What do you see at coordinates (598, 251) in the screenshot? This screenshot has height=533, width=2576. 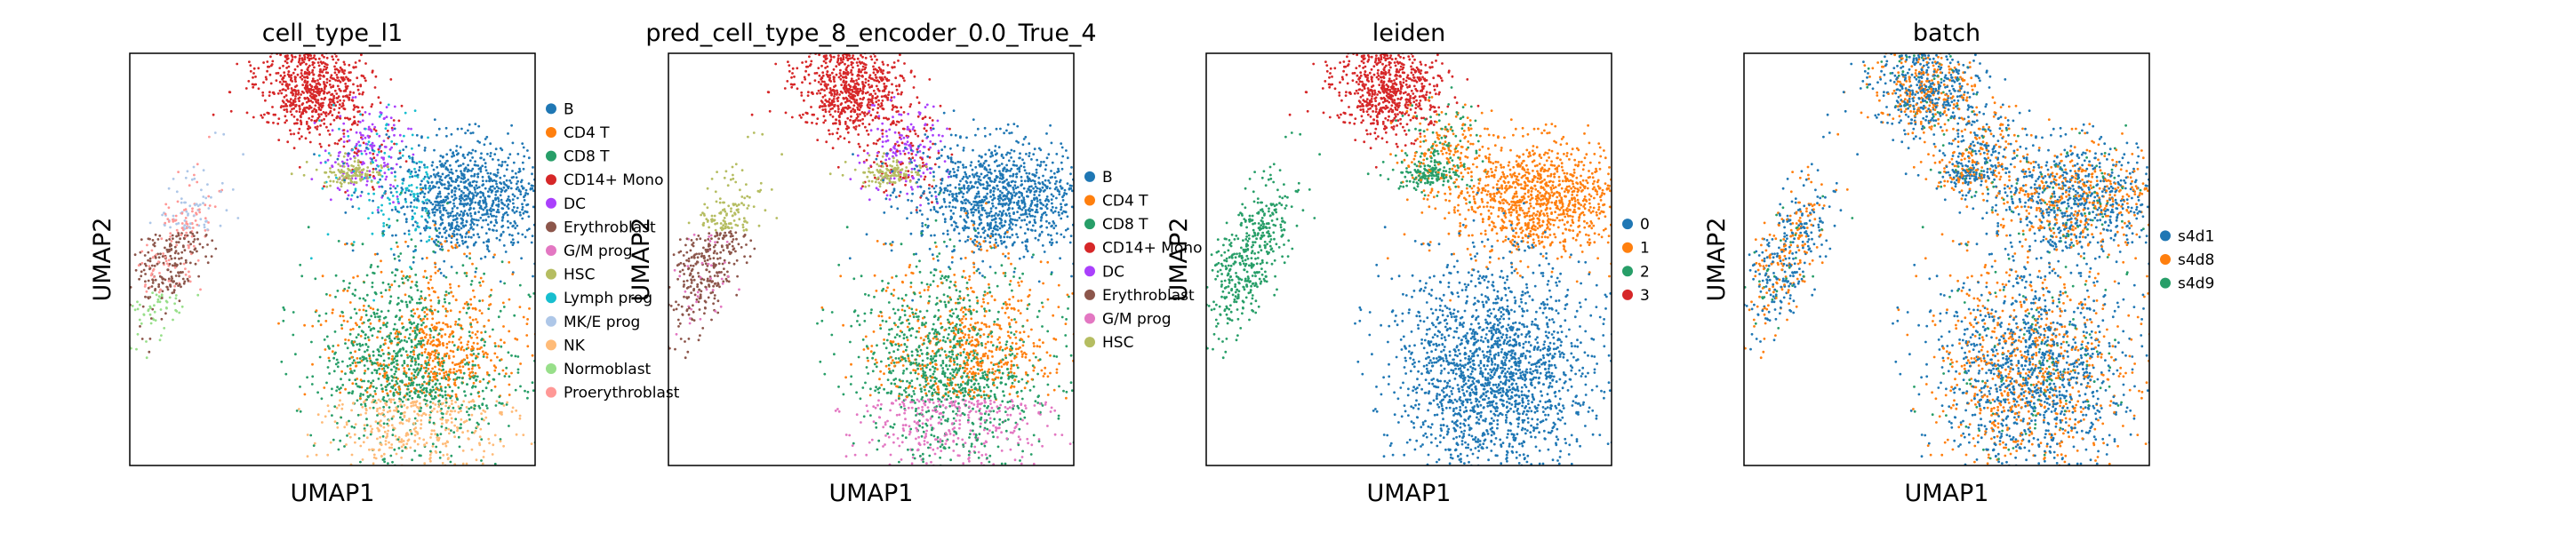 I see `legend-label: G/M prog` at bounding box center [598, 251].